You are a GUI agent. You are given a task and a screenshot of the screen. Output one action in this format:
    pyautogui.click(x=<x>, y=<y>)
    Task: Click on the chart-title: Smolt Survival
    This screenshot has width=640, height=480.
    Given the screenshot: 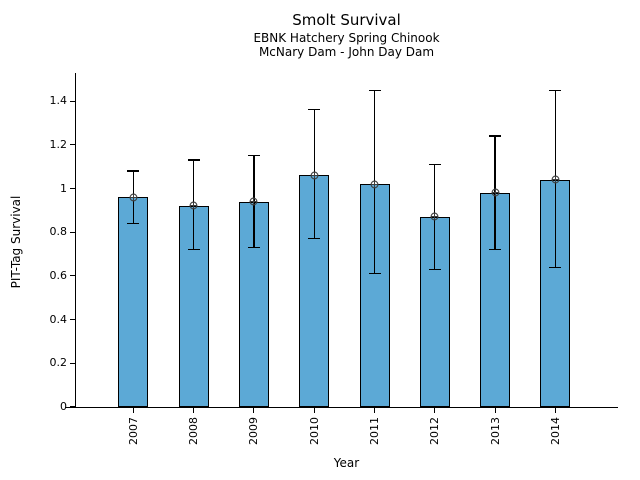 What is the action you would take?
    pyautogui.click(x=346, y=20)
    